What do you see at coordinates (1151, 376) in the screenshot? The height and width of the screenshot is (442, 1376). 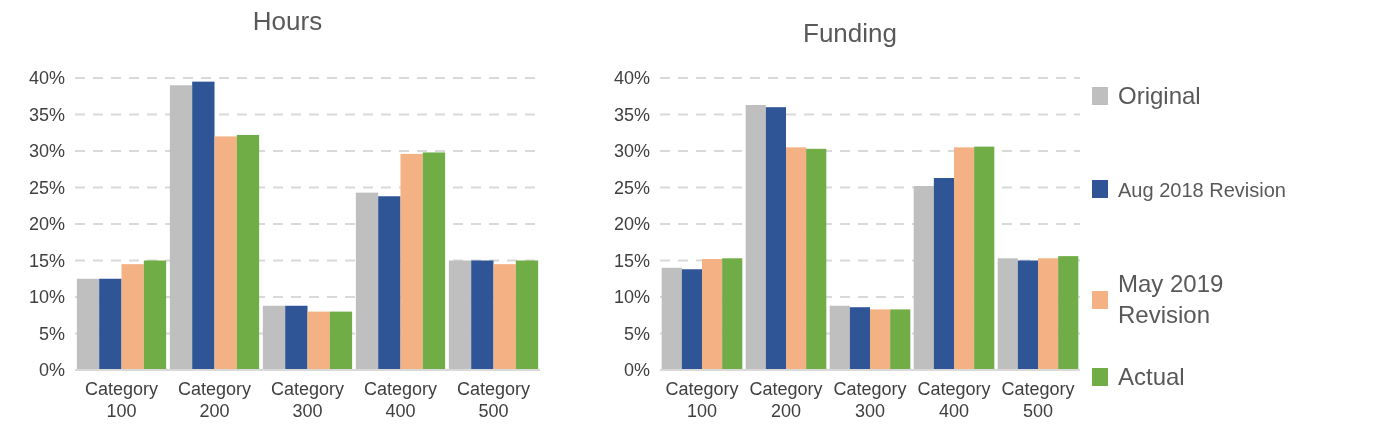 I see `legend-label: Actual` at bounding box center [1151, 376].